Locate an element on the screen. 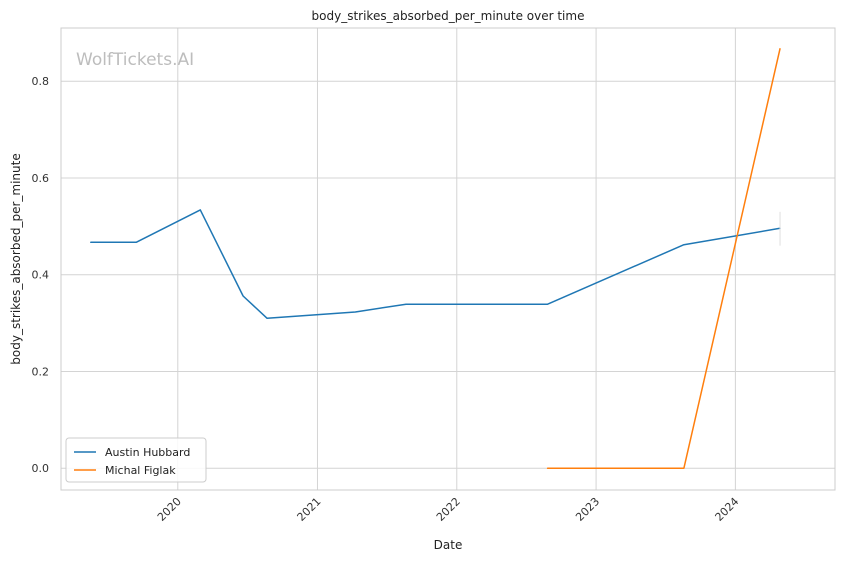  x-axis-label: Date is located at coordinates (448, 545).